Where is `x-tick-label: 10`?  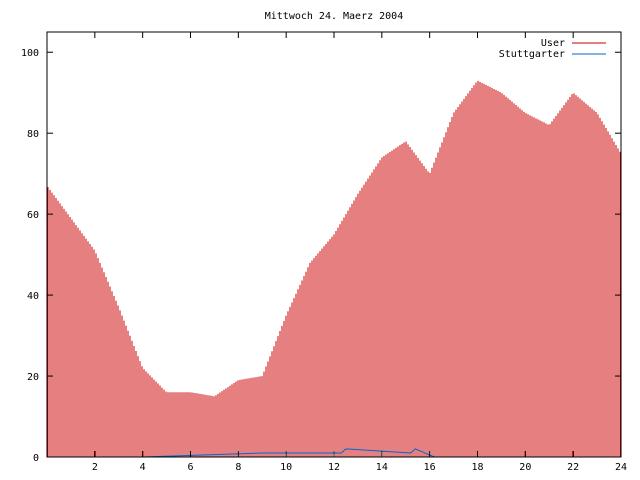
x-tick-label: 10 is located at coordinates (286, 467).